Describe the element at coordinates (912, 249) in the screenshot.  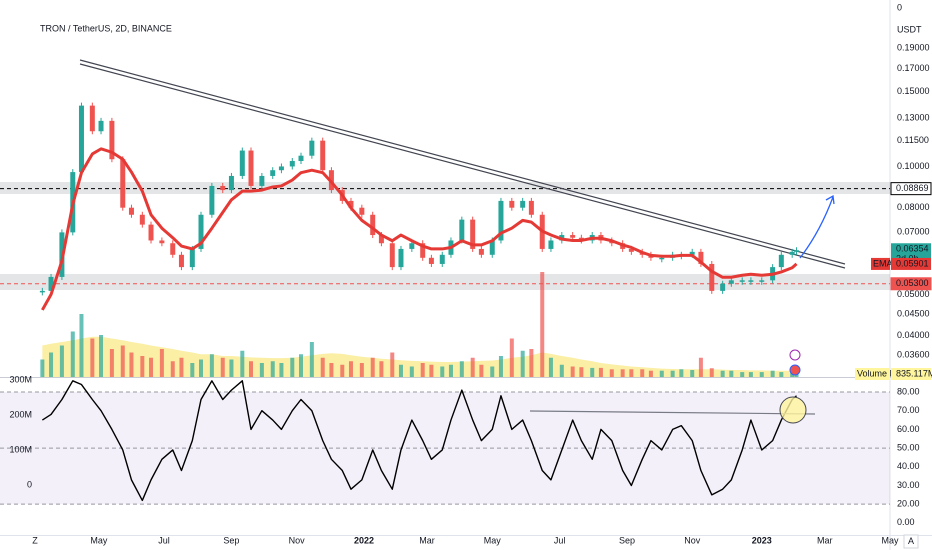
I see `last-price-label: 0.06354` at that location.